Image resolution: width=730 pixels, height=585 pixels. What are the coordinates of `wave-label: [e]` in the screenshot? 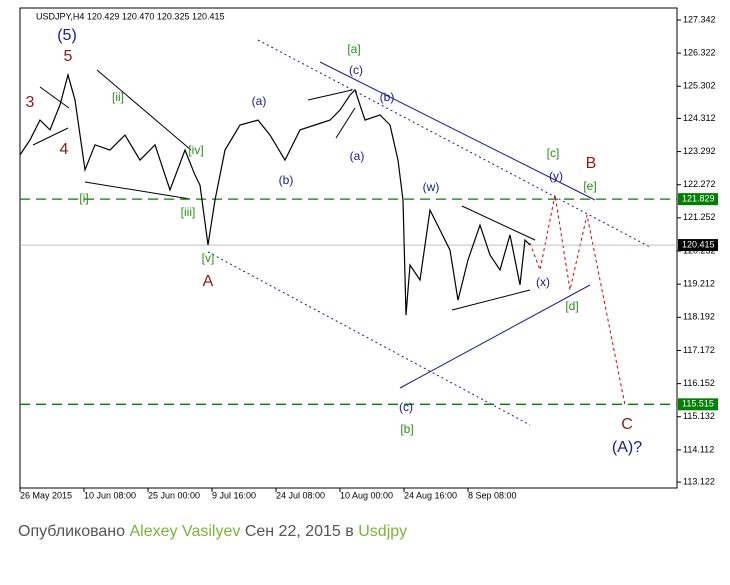 It's located at (589, 186).